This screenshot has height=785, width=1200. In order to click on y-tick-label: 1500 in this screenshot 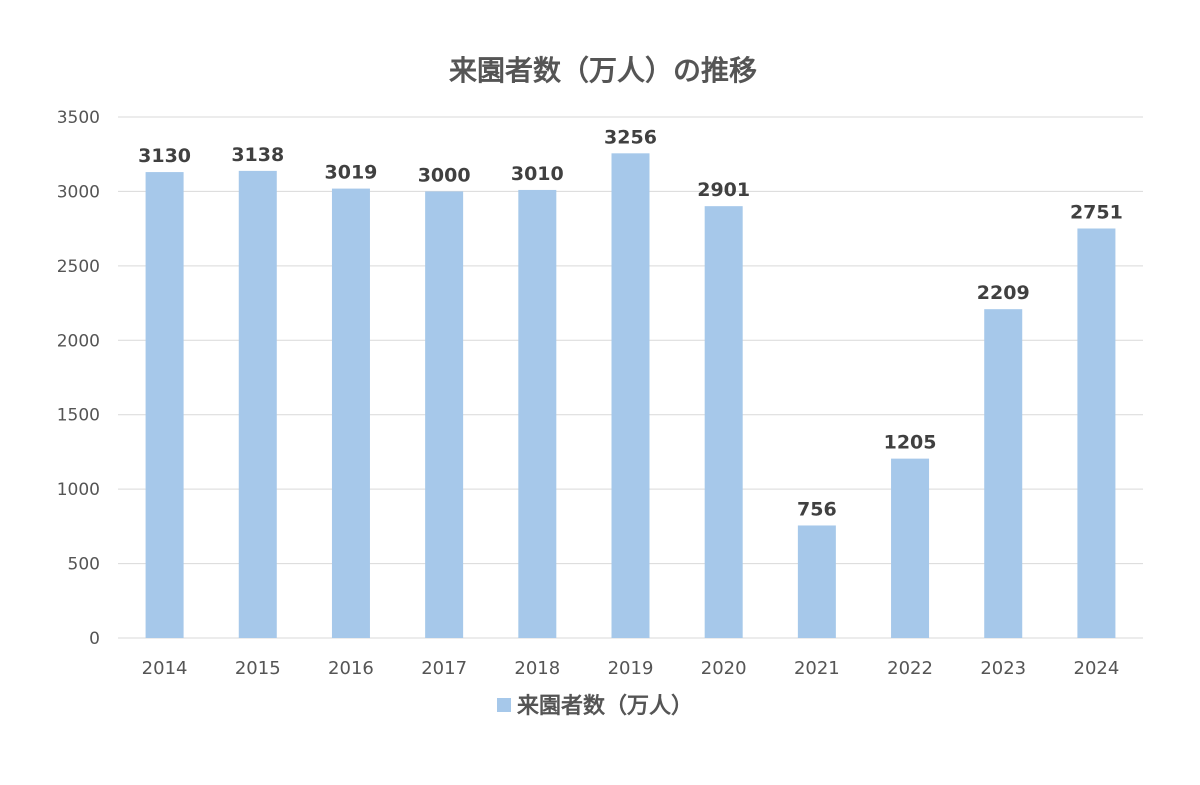, I will do `click(78, 416)`.